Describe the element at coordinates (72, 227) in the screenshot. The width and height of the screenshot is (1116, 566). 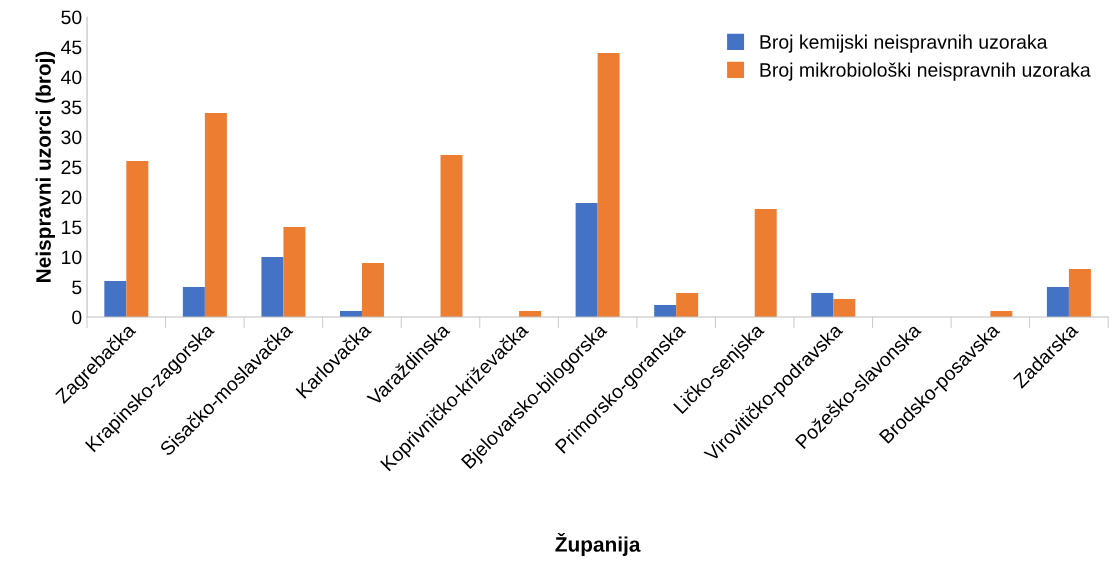
I see `y-tick-label: 15` at that location.